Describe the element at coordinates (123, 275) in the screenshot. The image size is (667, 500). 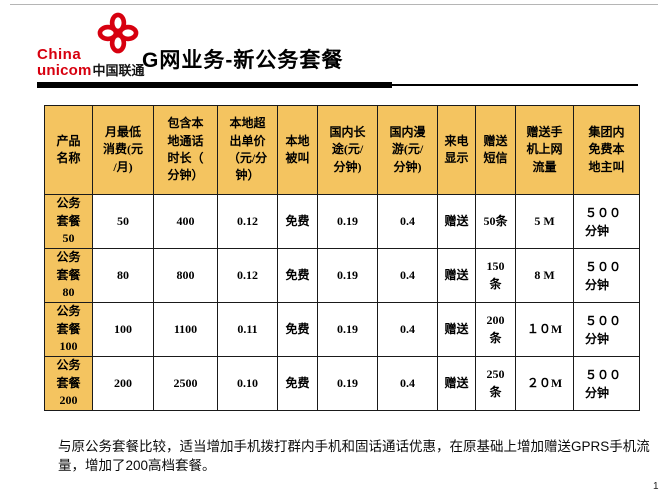
I see `table-cell: 80` at that location.